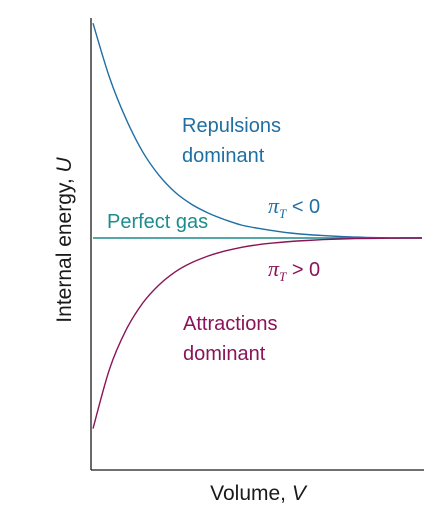  I want to click on x-axis-variable: V, so click(300, 493).